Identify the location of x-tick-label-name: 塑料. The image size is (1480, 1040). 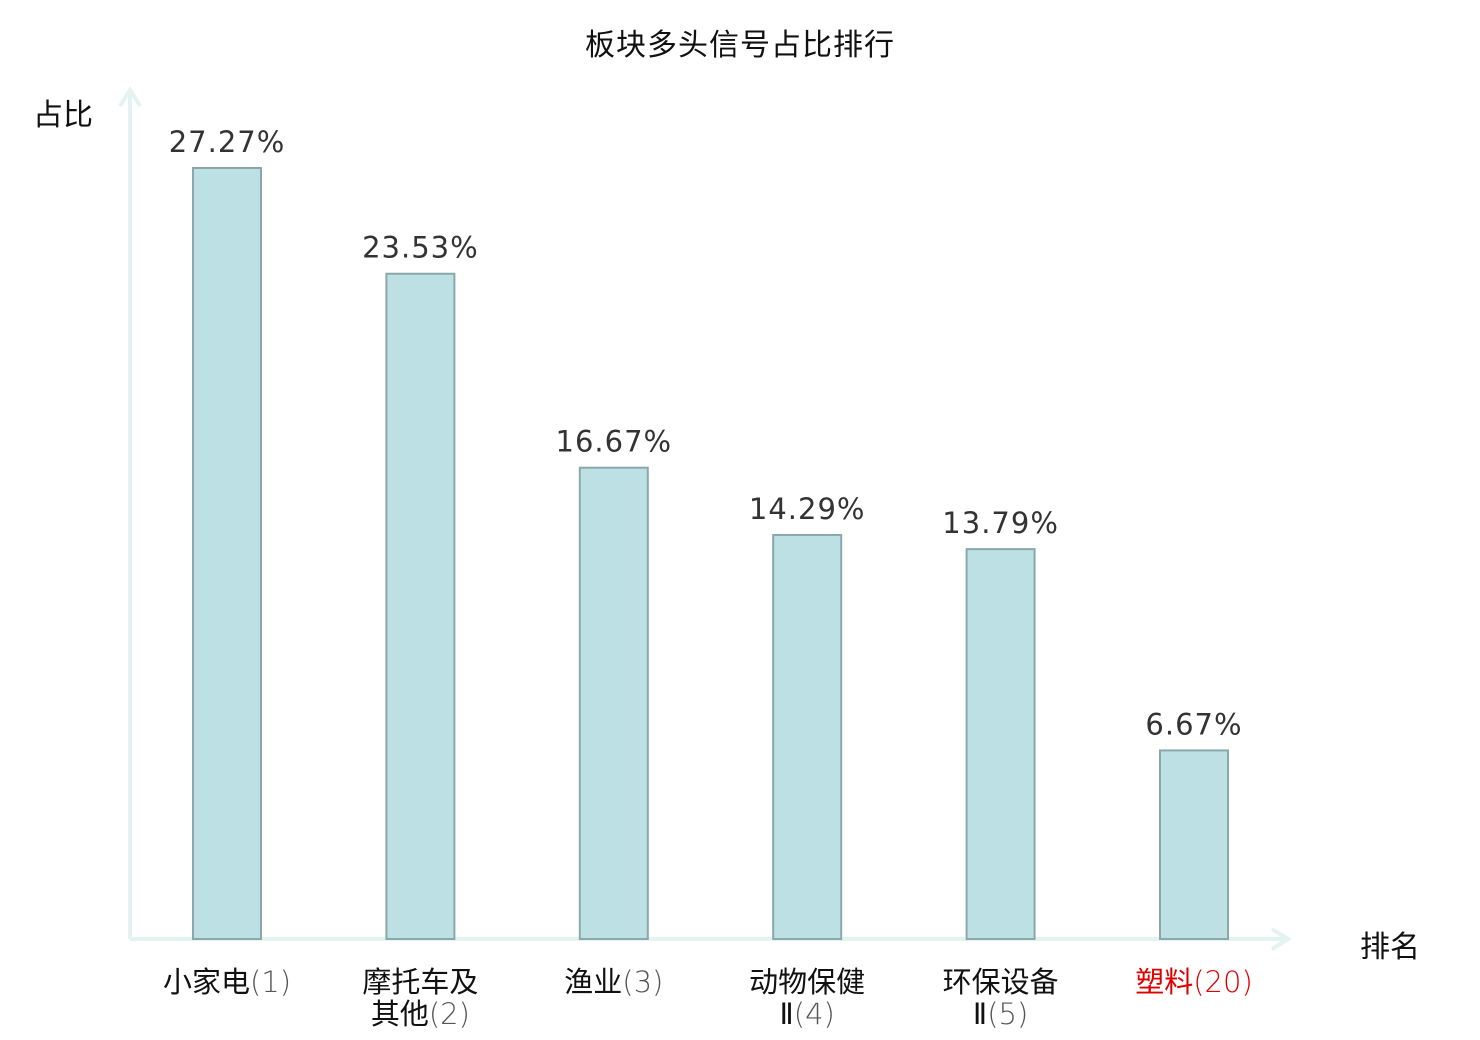
(1164, 982).